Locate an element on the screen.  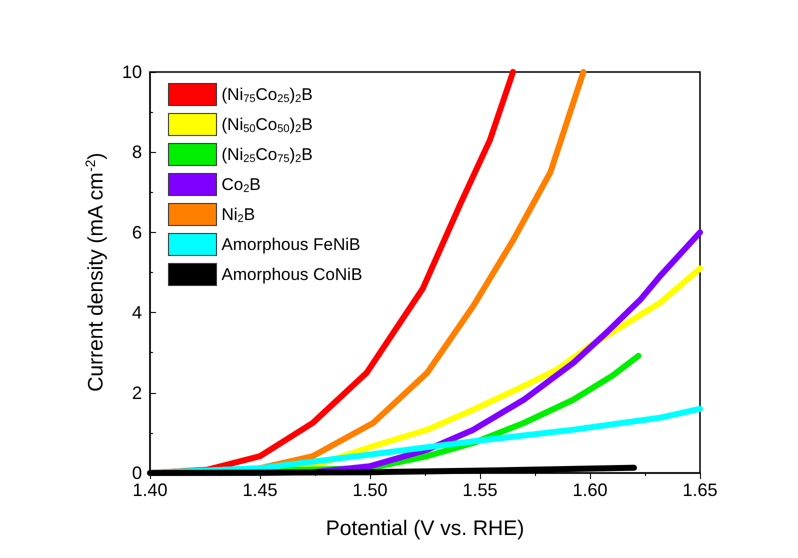
x-tick-label: 1.40 is located at coordinates (150, 490).